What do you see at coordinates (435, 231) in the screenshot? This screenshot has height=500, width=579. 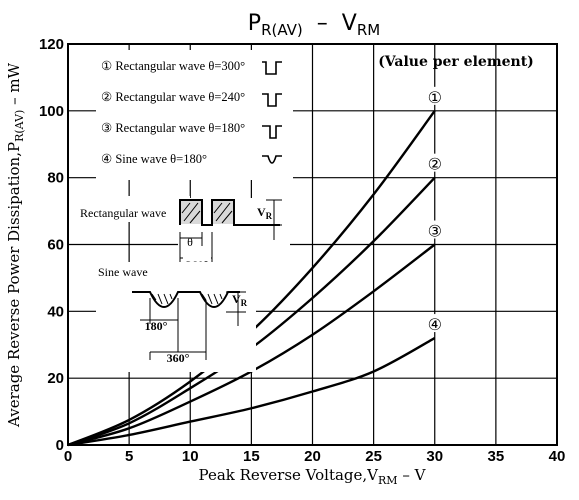 I see `series-3-marker: ③` at bounding box center [435, 231].